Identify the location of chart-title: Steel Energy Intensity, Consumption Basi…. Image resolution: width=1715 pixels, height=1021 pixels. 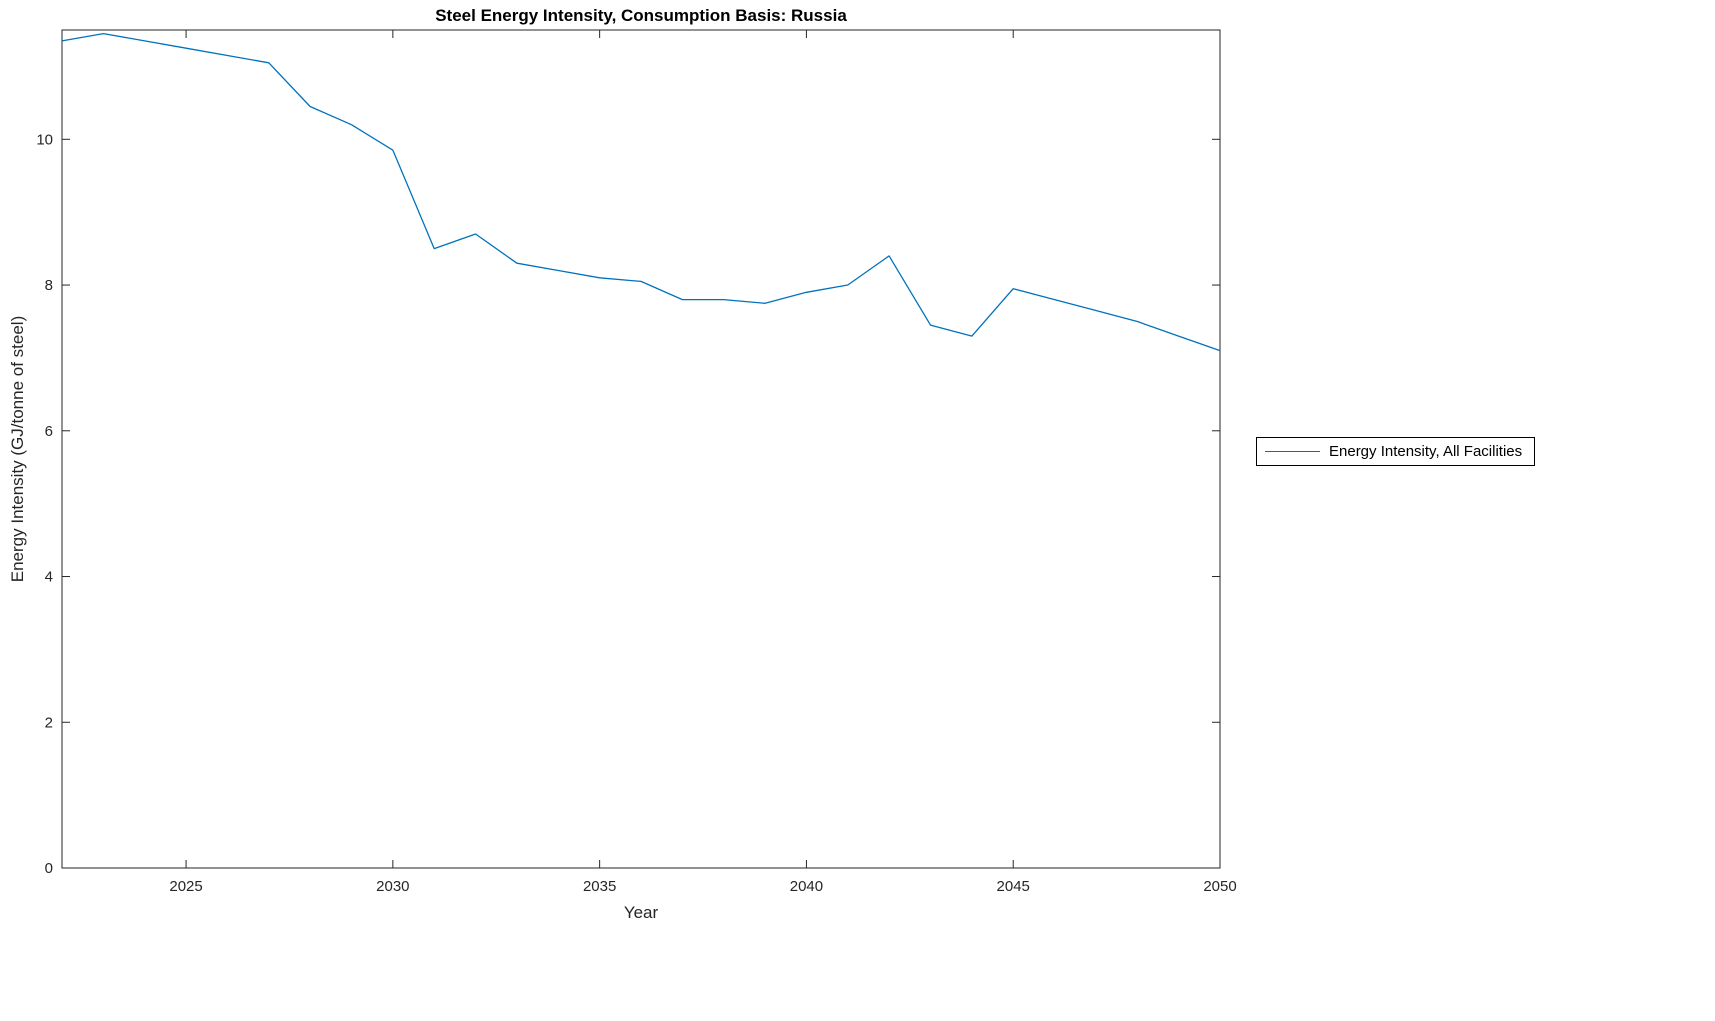
(641, 15).